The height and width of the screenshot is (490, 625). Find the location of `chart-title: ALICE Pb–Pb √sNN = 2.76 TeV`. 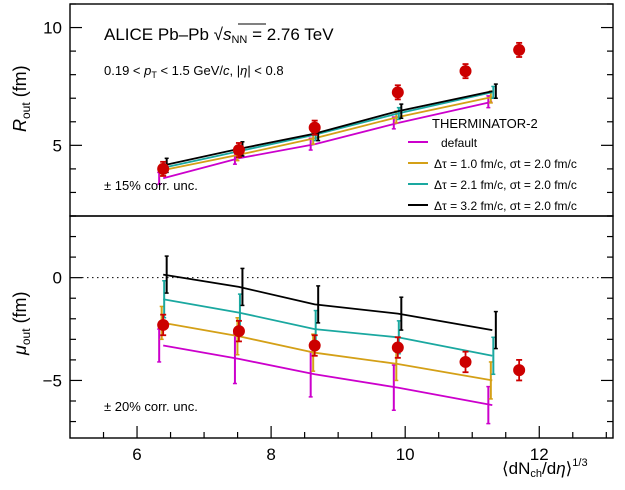

chart-title: ALICE Pb–Pb √sNN = 2.76 TeV is located at coordinates (219, 35).